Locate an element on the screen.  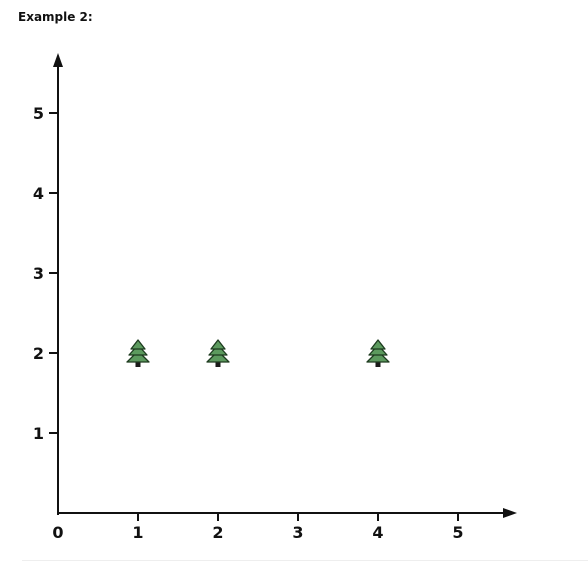
page-divider is located at coordinates (305, 560).